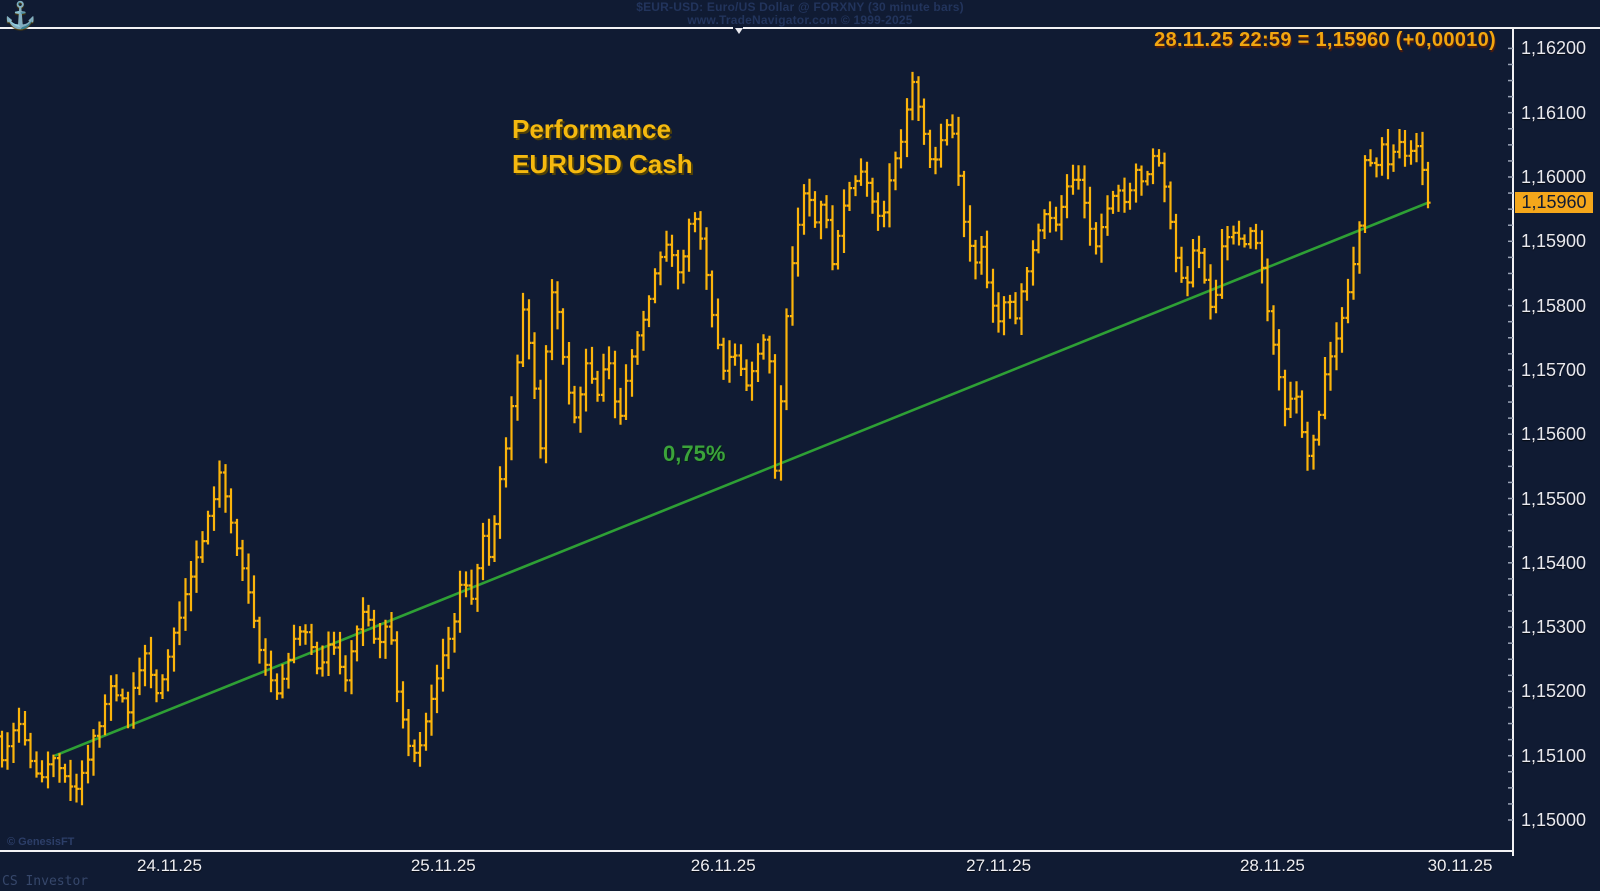 The width and height of the screenshot is (1600, 891). Describe the element at coordinates (443, 865) in the screenshot. I see `date-axis-label: 25.11.25` at that location.